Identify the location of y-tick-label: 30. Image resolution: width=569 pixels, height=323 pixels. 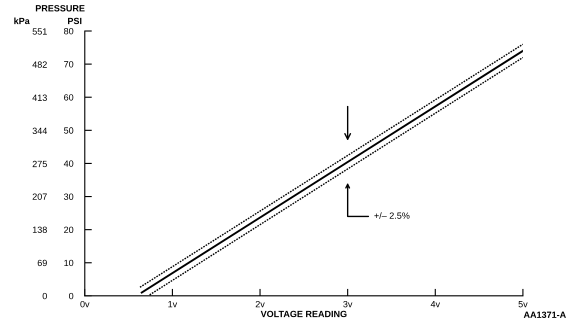
(69, 197).